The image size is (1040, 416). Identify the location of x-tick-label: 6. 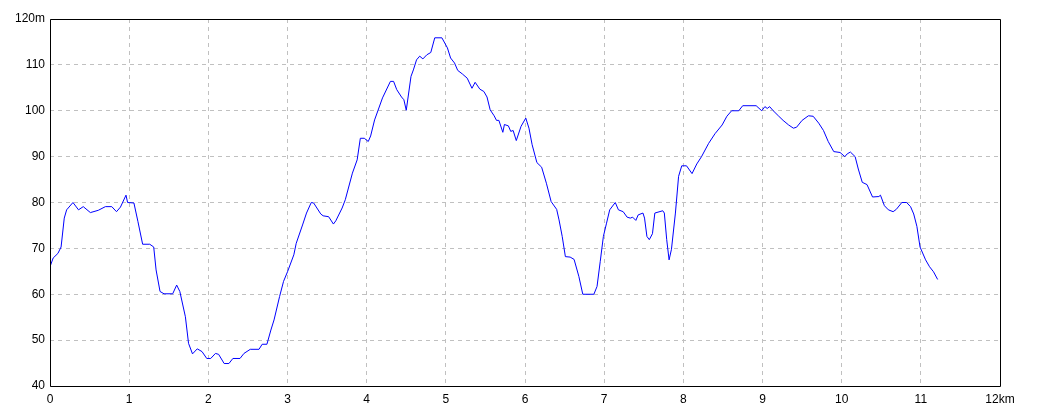
(525, 398).